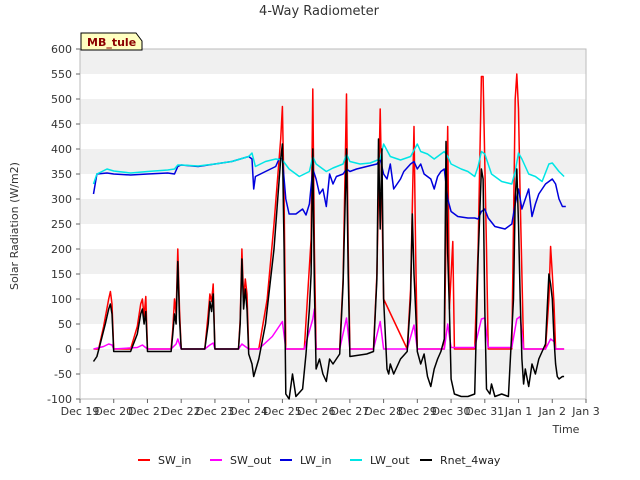  What do you see at coordinates (59, 399) in the screenshot?
I see `y-tick-label: -100` at bounding box center [59, 399].